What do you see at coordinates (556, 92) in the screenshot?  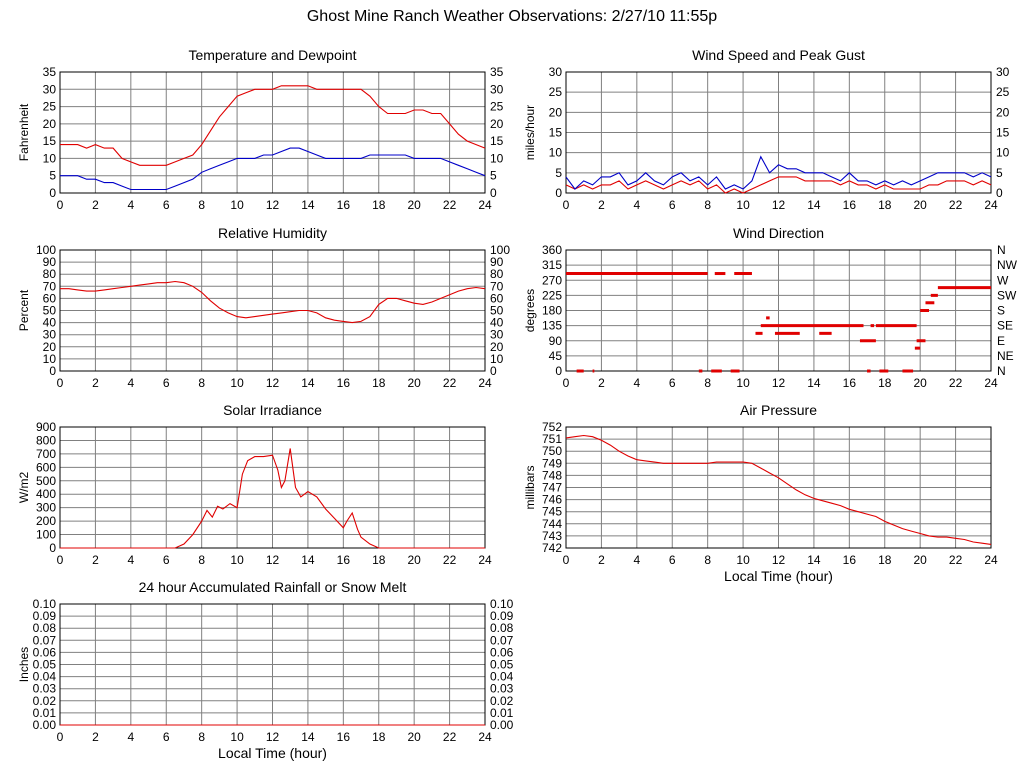 I see `y-tick-label: 25` at bounding box center [556, 92].